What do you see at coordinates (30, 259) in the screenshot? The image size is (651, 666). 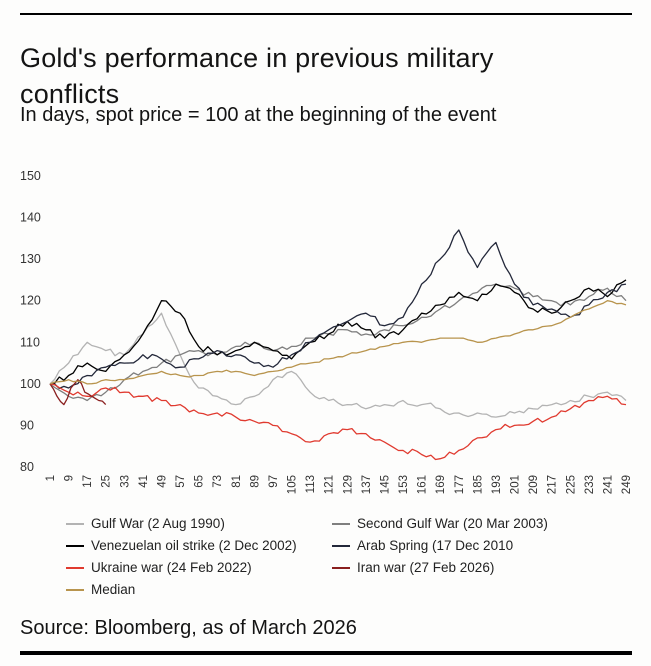 I see `y-axis-tick: 130` at bounding box center [30, 259].